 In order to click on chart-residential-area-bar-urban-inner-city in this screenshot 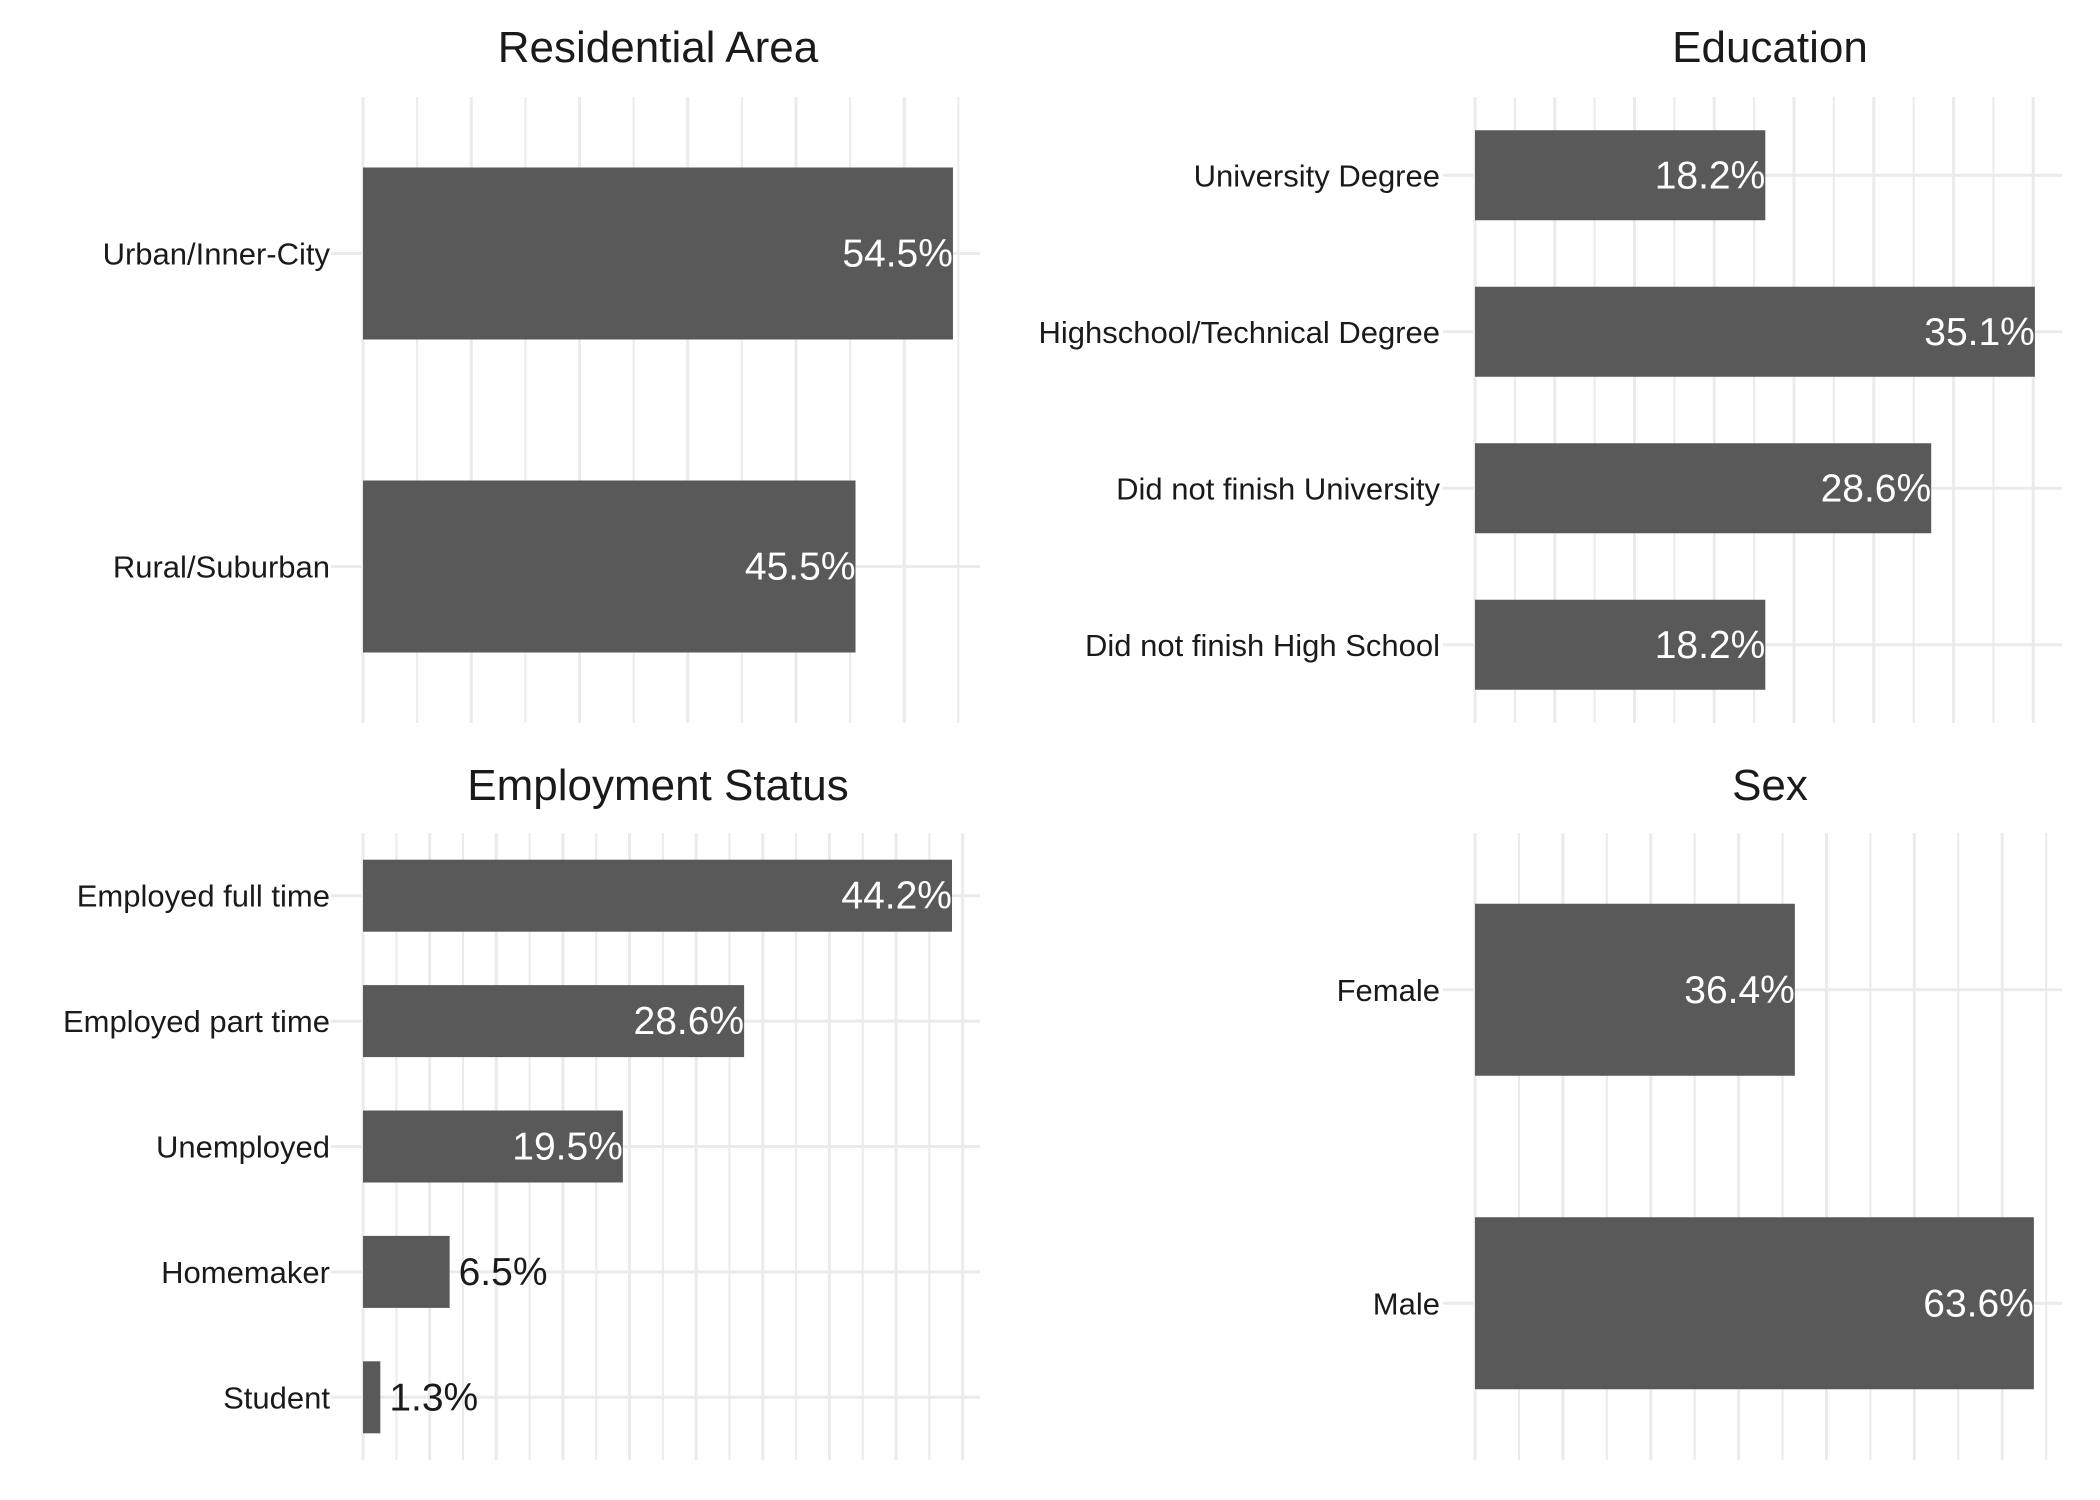, I will do `click(658, 253)`.